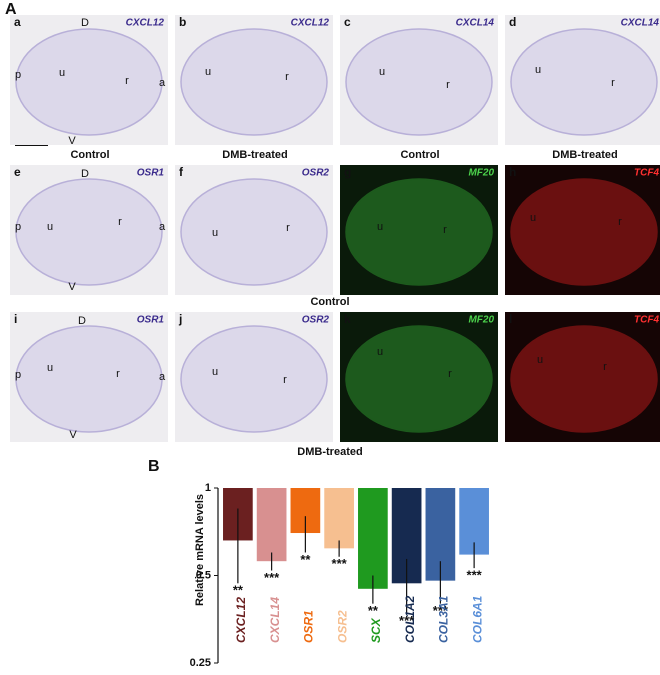  What do you see at coordinates (512, 172) in the screenshot?
I see `panel-letter: h` at bounding box center [512, 172].